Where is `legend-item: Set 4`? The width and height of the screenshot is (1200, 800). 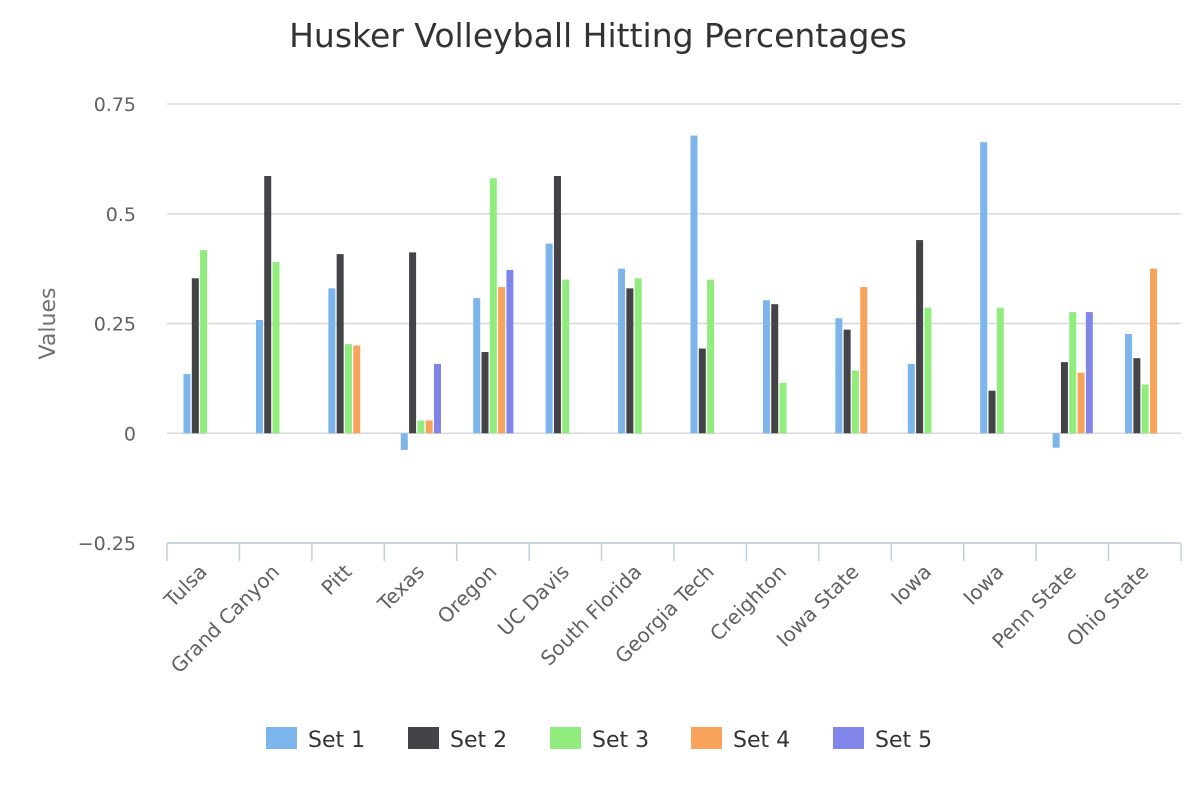 legend-item: Set 4 is located at coordinates (740, 740).